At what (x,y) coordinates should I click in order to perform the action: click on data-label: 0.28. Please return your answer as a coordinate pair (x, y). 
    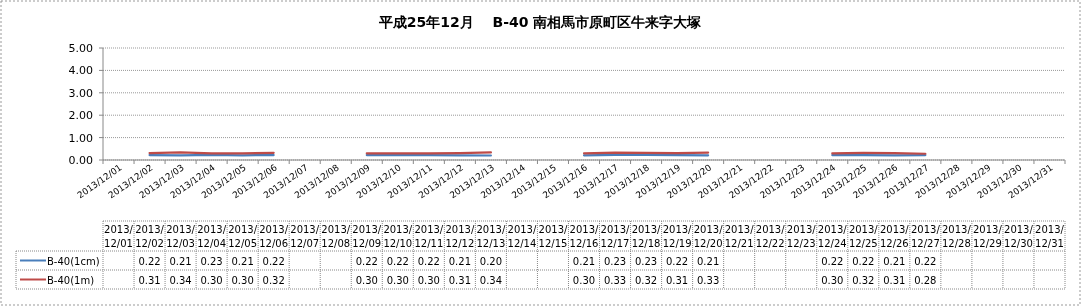
    Looking at the image, I should click on (925, 280).